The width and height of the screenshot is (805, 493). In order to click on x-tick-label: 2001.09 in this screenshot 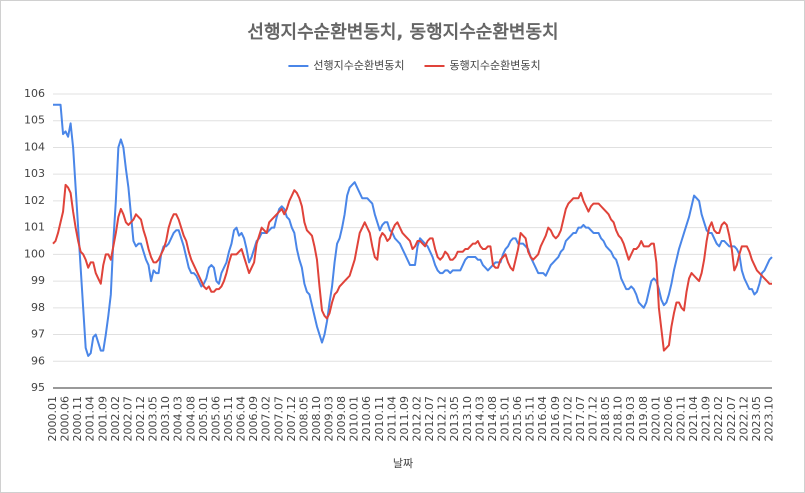, I will do `click(102, 419)`.